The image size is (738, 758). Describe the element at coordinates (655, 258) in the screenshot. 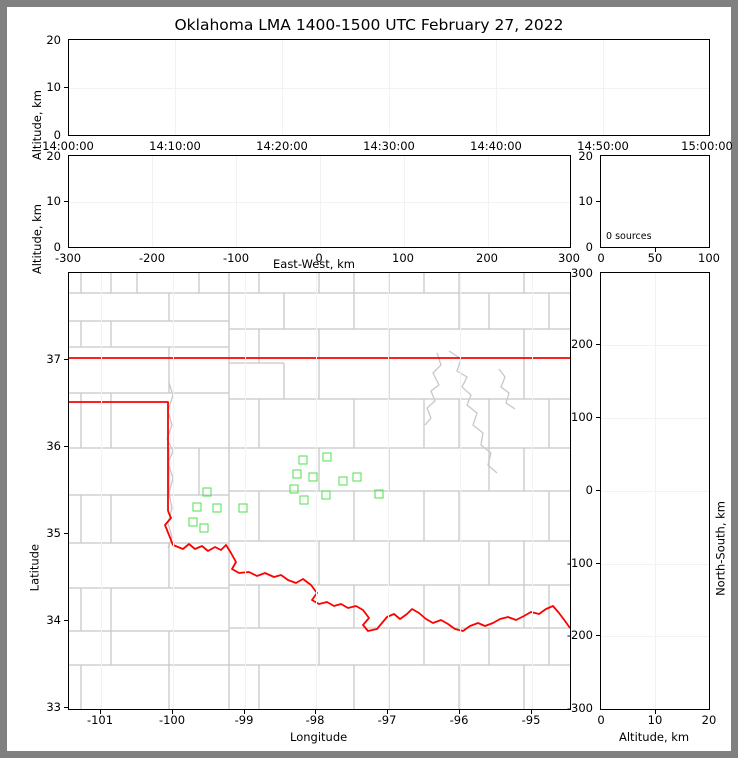

I see `x-tick-label: 50` at that location.